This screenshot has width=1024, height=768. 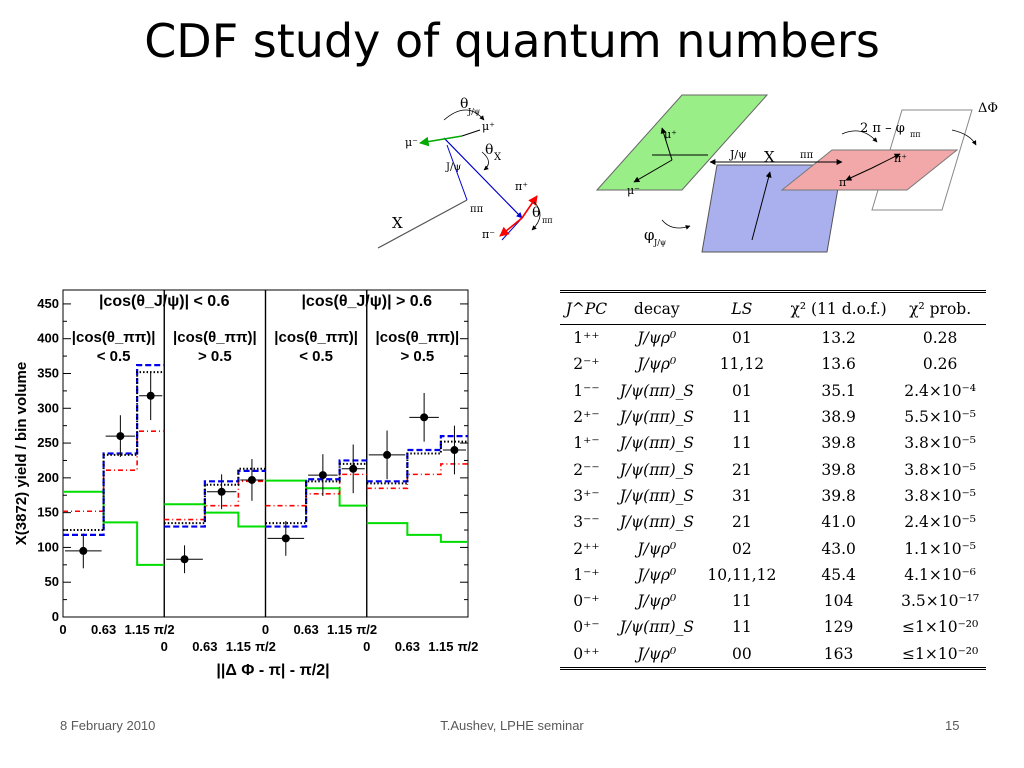 I want to click on x-tick-label: 0.63, so click(x=305, y=629).